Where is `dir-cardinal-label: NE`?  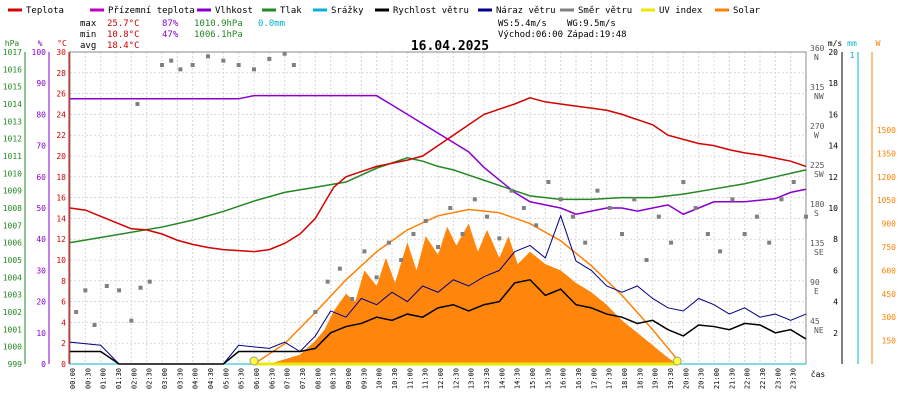 dir-cardinal-label: NE is located at coordinates (819, 330).